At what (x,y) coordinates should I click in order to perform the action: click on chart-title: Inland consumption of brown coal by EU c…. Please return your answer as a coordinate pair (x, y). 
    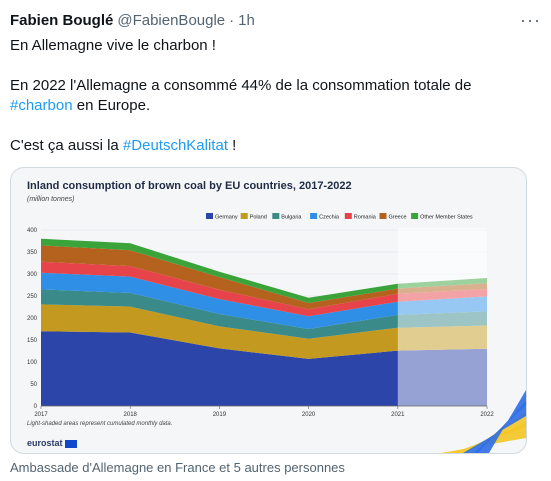
    Looking at the image, I should click on (189, 186).